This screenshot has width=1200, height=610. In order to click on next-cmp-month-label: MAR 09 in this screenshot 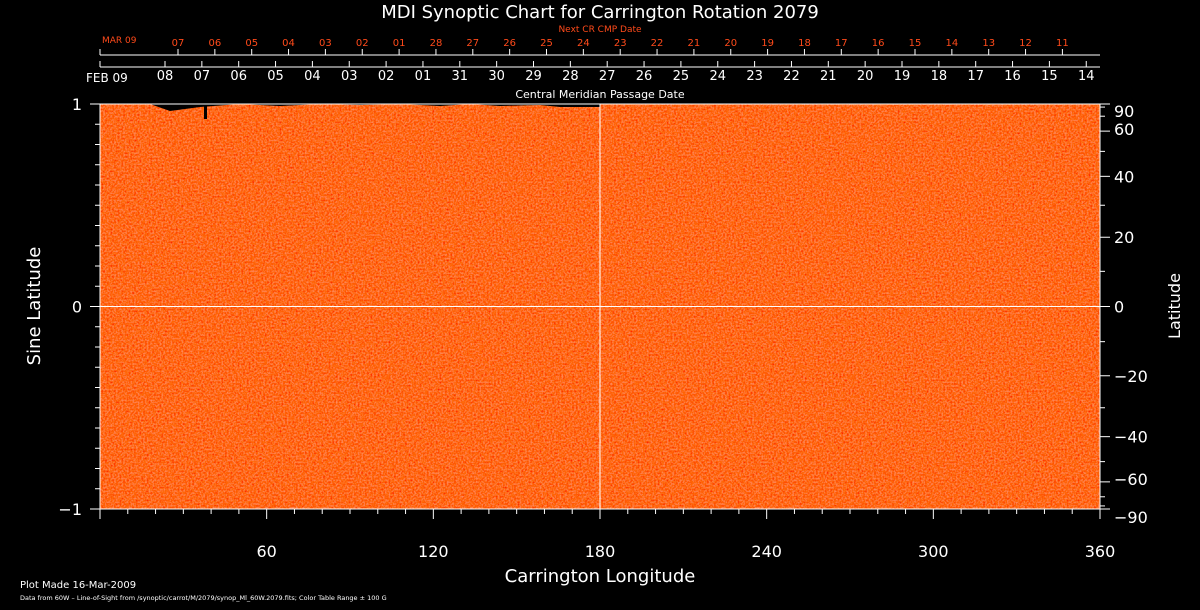, I will do `click(119, 41)`.